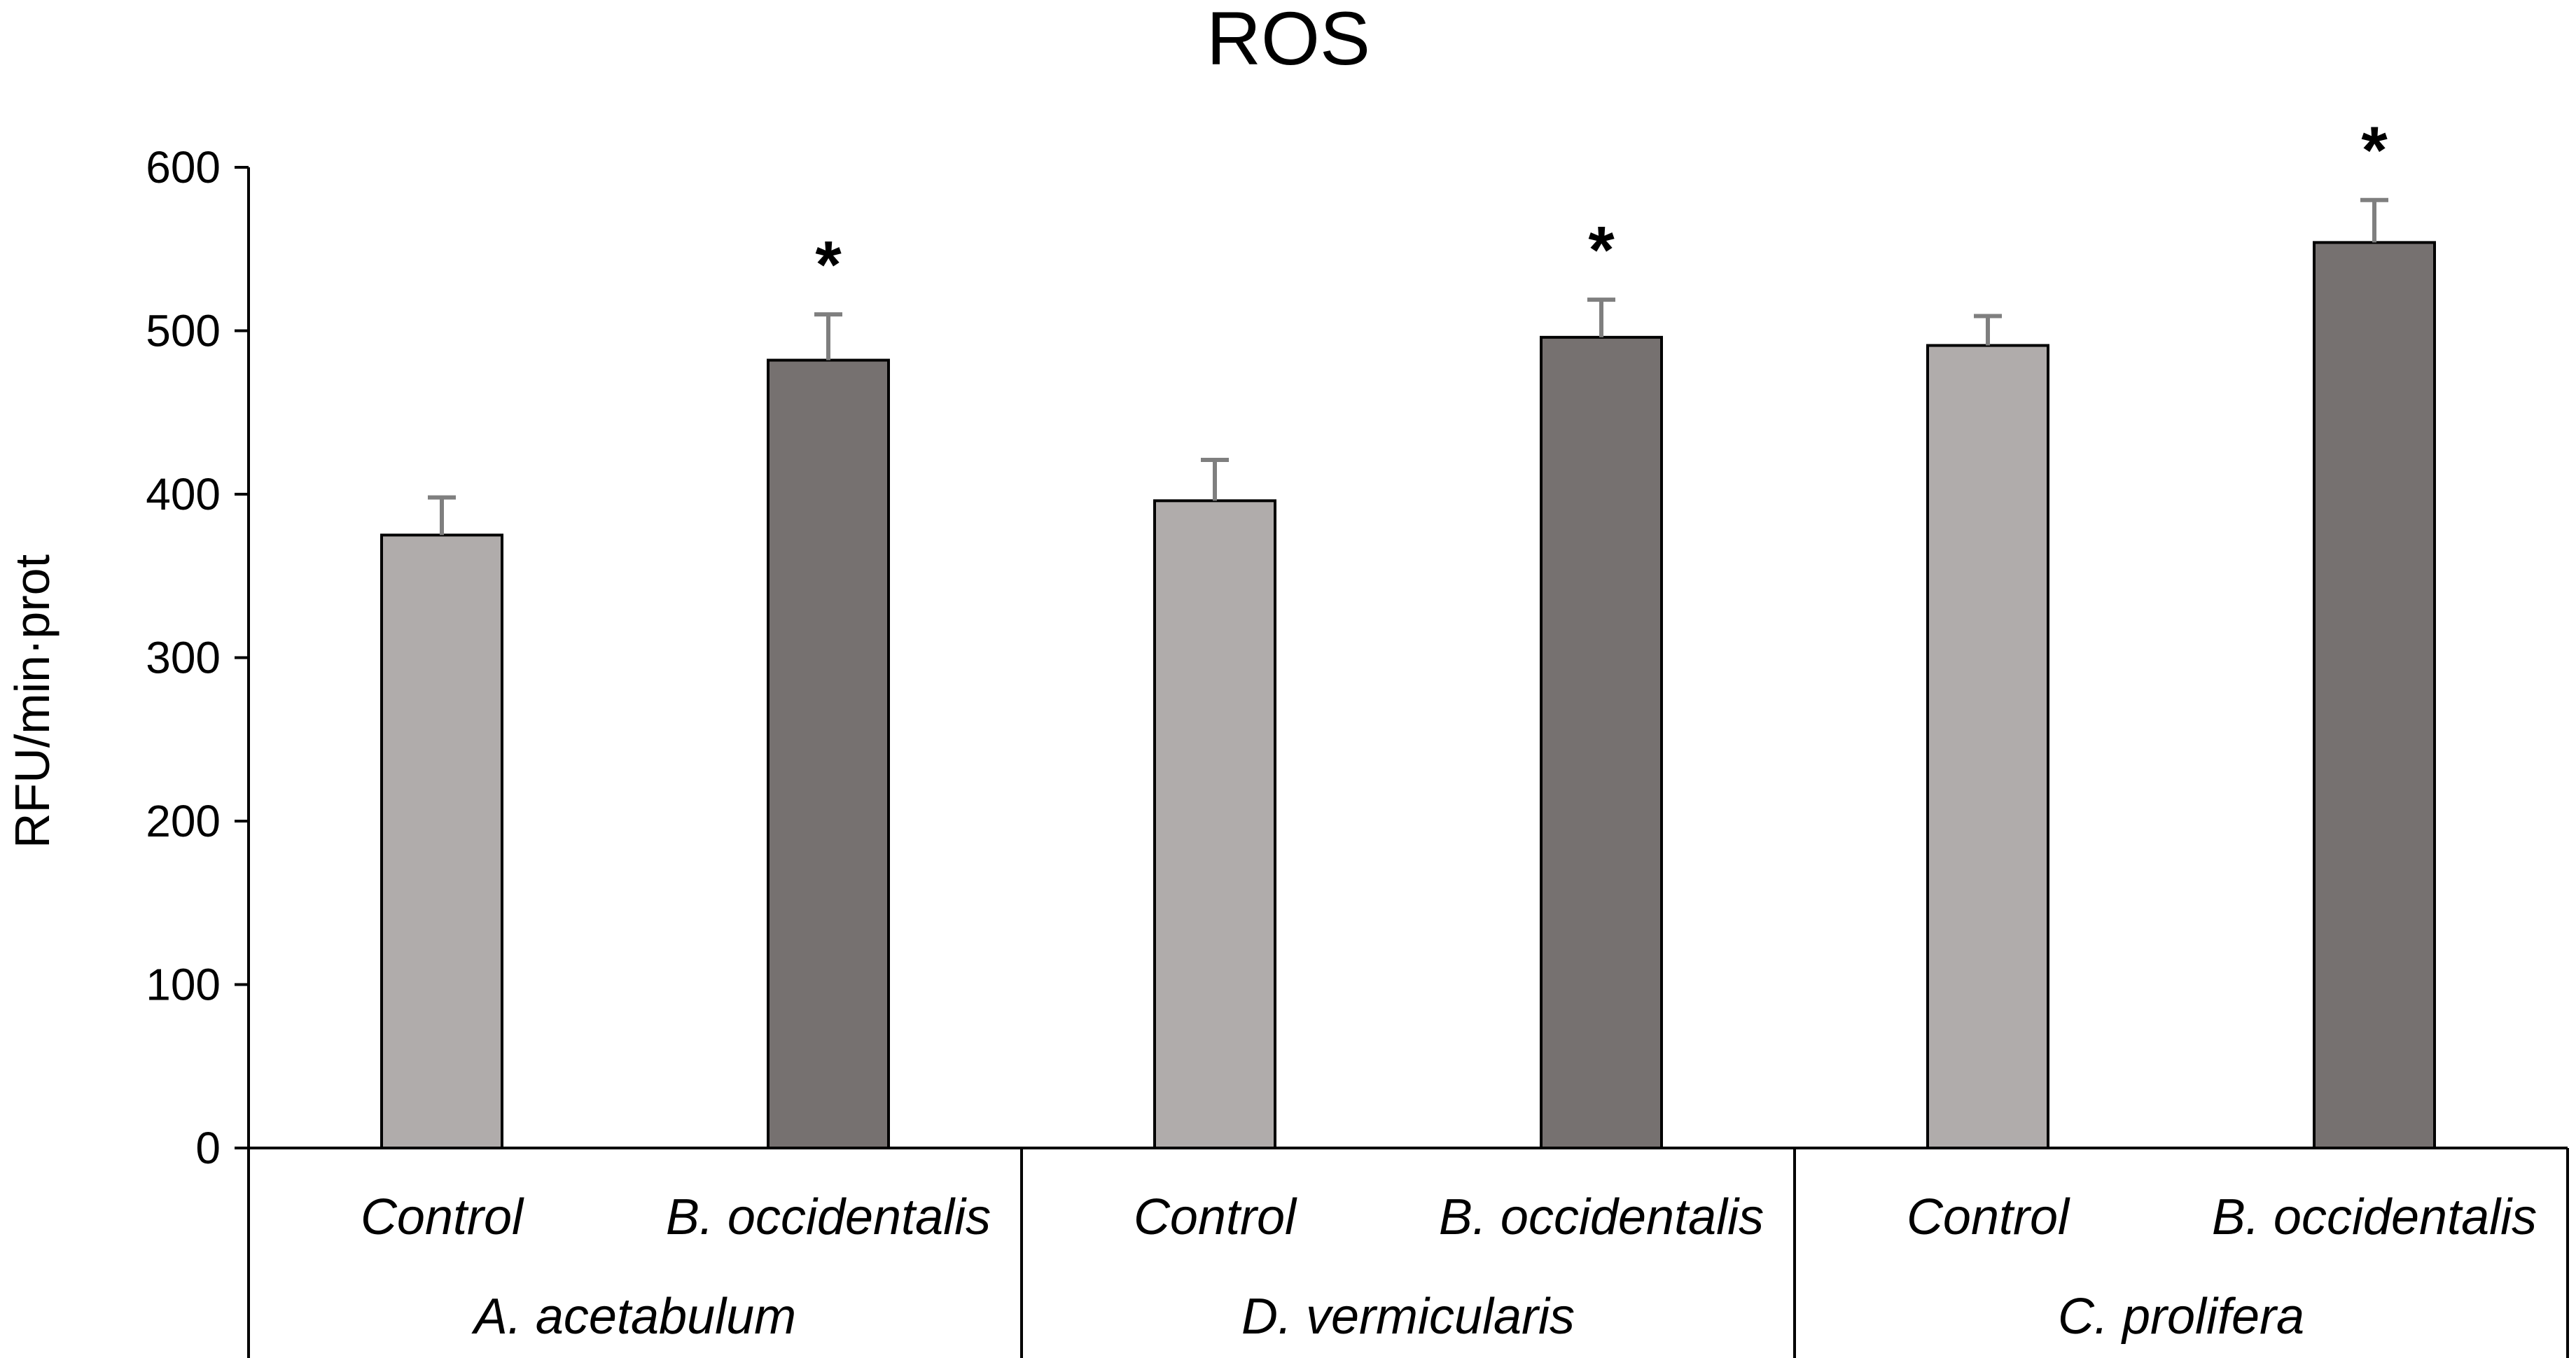  What do you see at coordinates (183, 985) in the screenshot?
I see `y-tick-label: 100` at bounding box center [183, 985].